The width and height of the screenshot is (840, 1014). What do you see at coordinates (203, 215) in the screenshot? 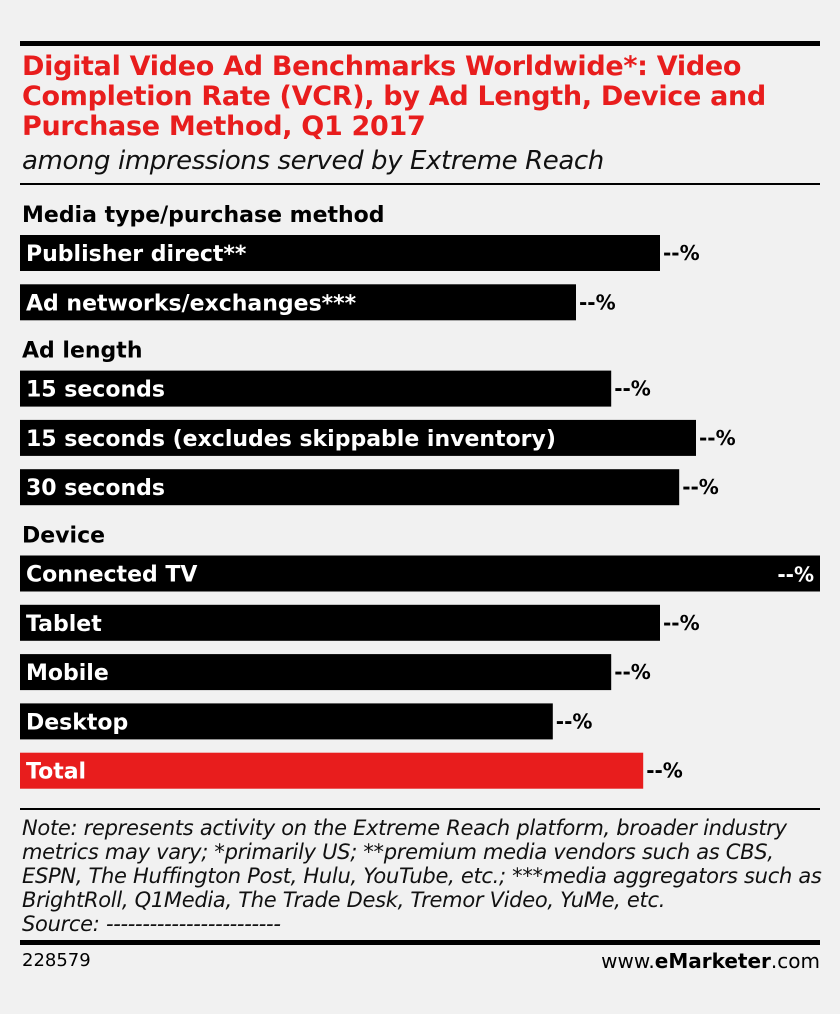
I see `group-label: Media type/purchase method` at bounding box center [203, 215].